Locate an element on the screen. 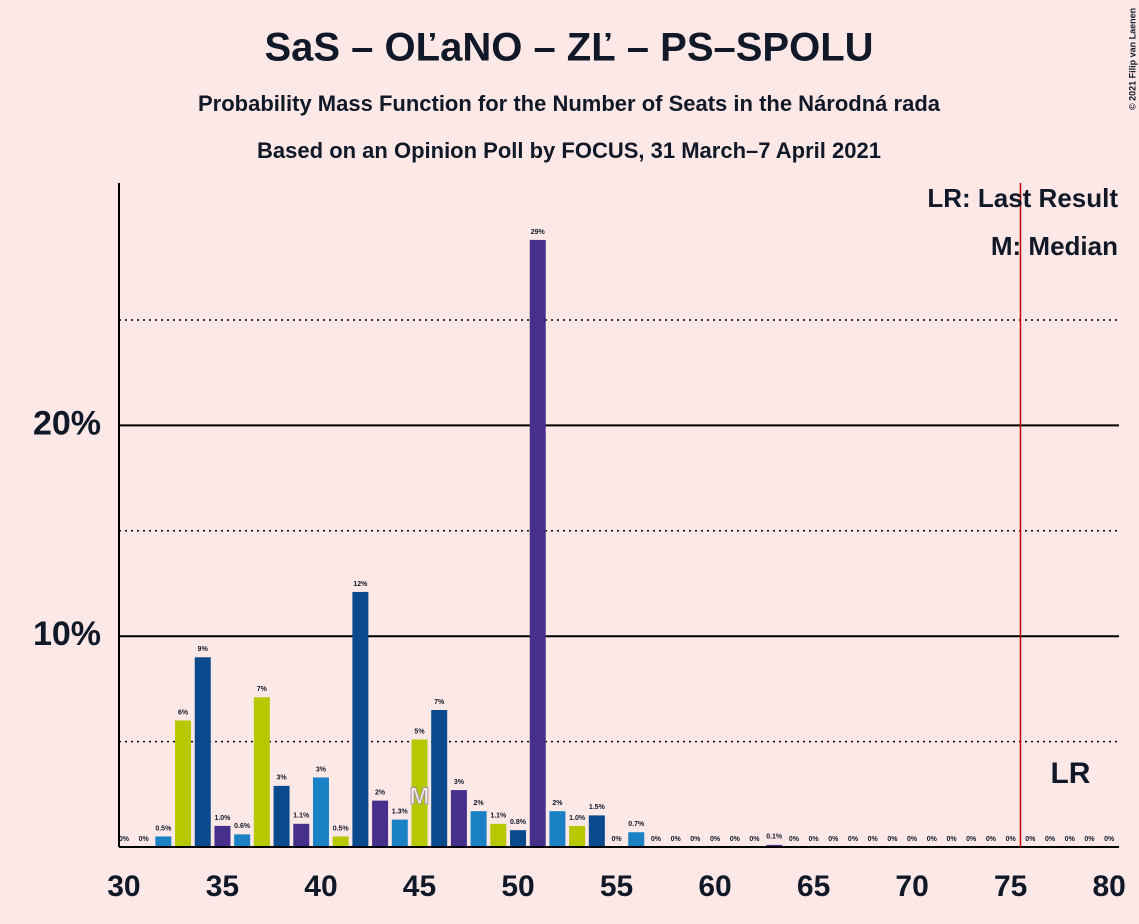 The image size is (1139, 924). median-marker: M is located at coordinates (419, 796).